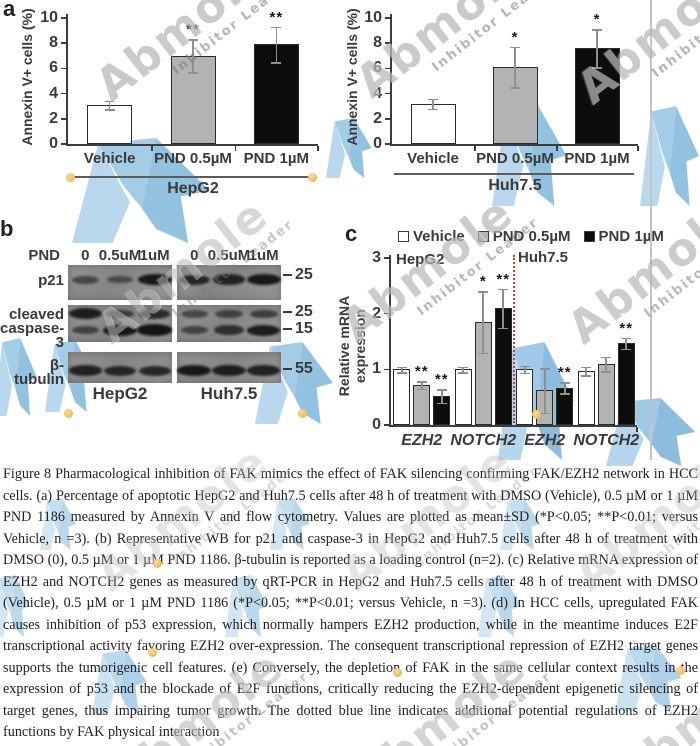  What do you see at coordinates (352, 77) in the screenshot?
I see `y-axis-title: Annexin V+ cells (%)` at bounding box center [352, 77].